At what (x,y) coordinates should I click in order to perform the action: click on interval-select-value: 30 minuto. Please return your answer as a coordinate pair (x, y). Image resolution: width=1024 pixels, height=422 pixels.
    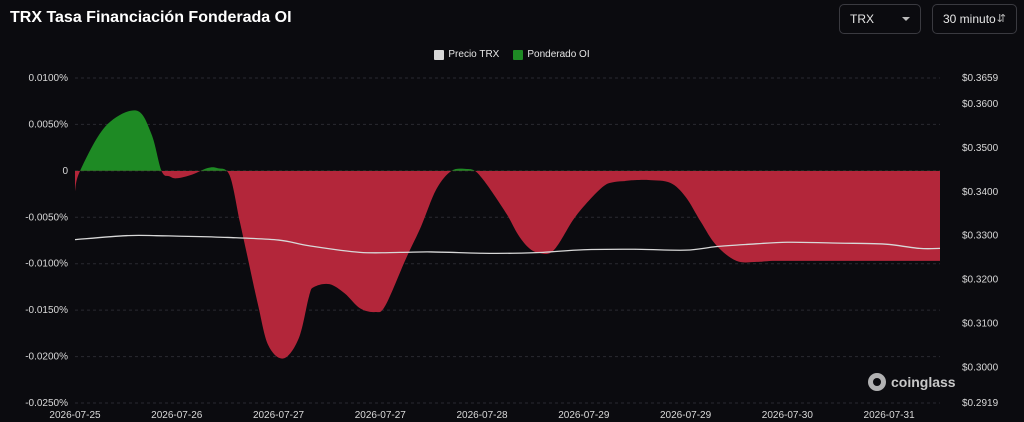
    Looking at the image, I should click on (969, 19).